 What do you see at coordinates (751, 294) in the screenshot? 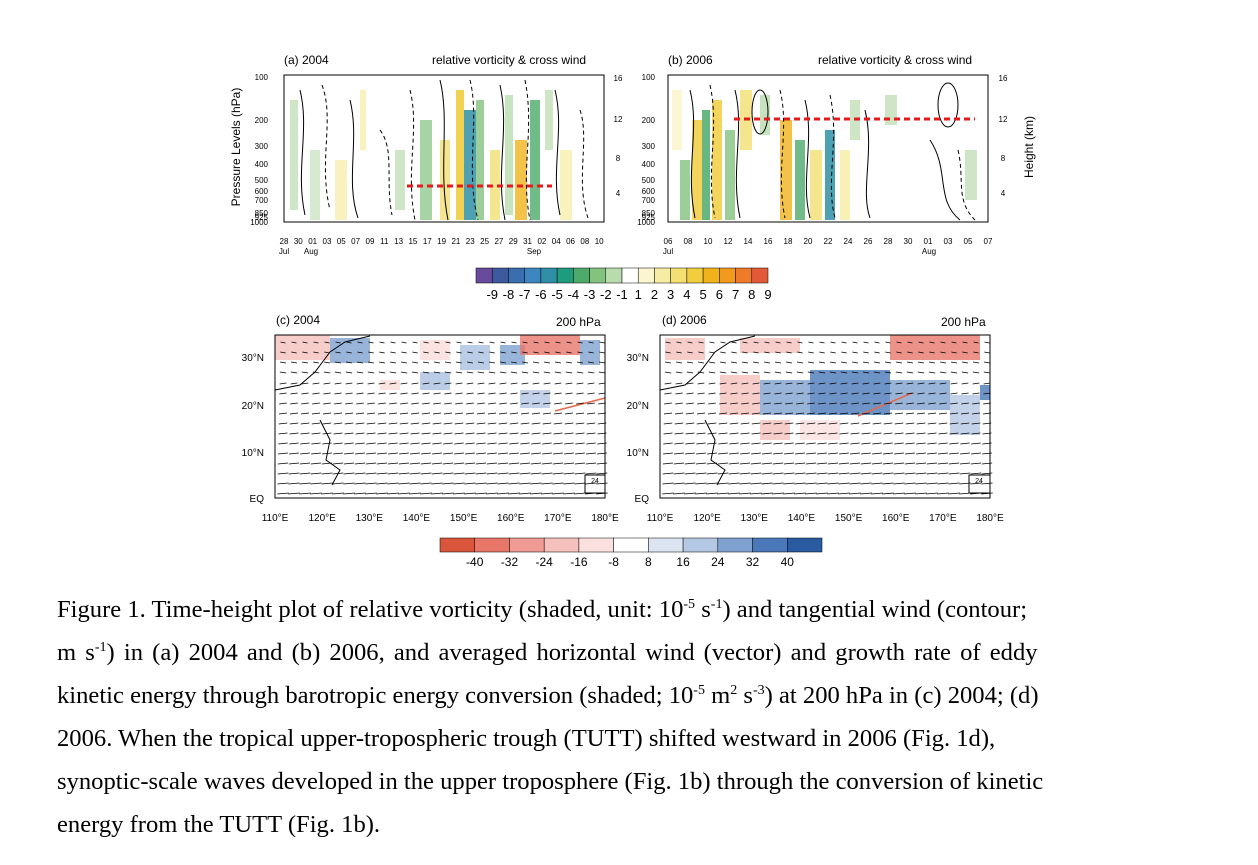
I see `colorbar-top-label: 8` at bounding box center [751, 294].